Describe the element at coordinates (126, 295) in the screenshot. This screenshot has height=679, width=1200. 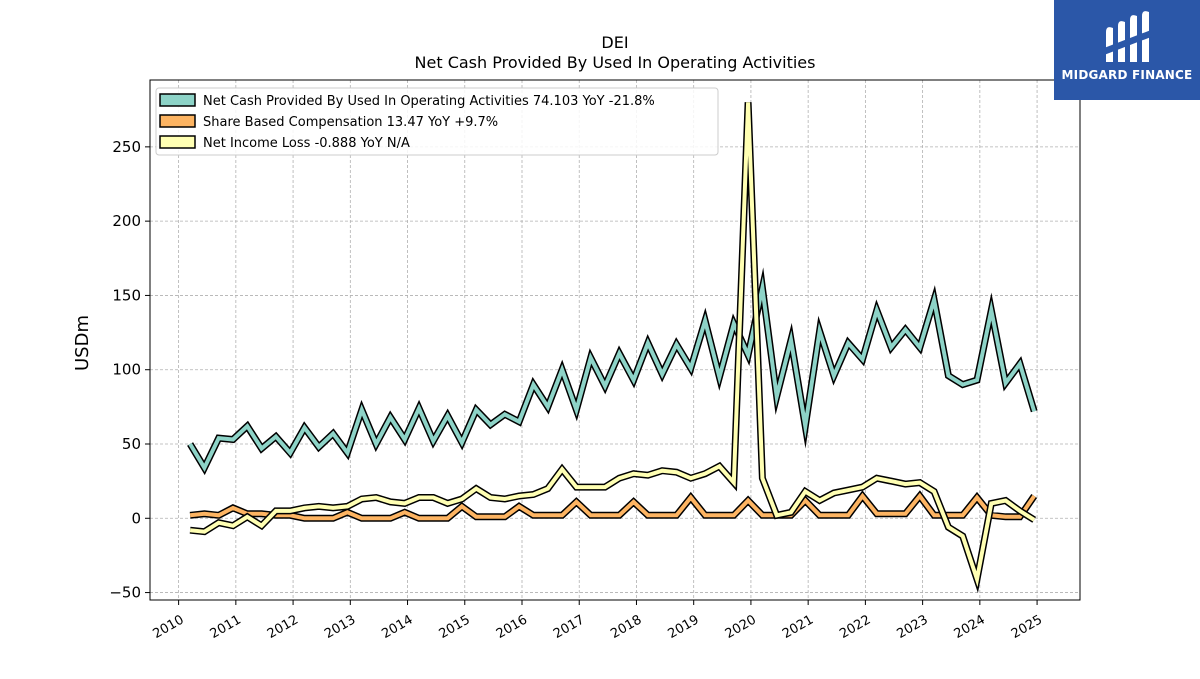
I see `y-tick-label: 150` at that location.